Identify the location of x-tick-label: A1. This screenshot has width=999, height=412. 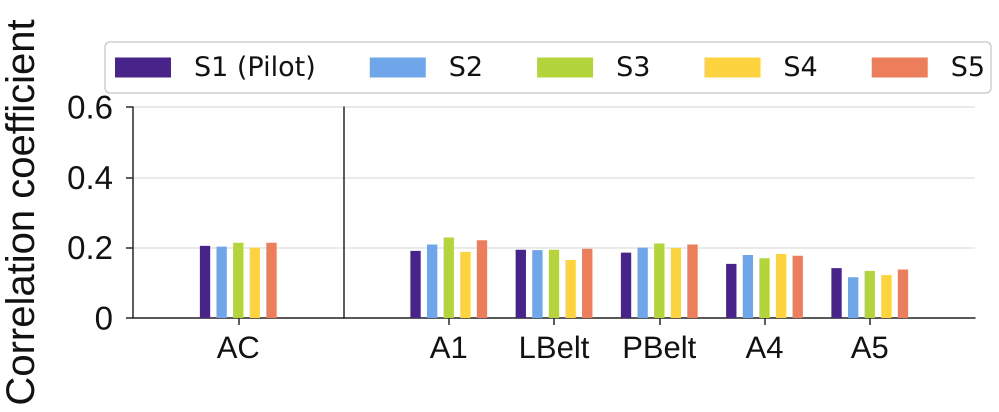
(449, 347).